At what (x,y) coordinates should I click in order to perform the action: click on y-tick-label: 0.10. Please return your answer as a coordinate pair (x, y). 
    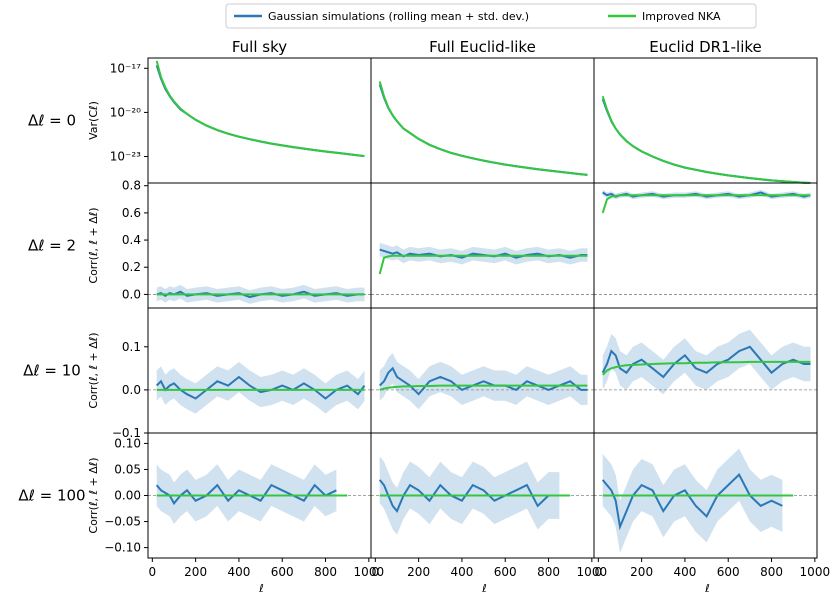
    Looking at the image, I should click on (127, 443).